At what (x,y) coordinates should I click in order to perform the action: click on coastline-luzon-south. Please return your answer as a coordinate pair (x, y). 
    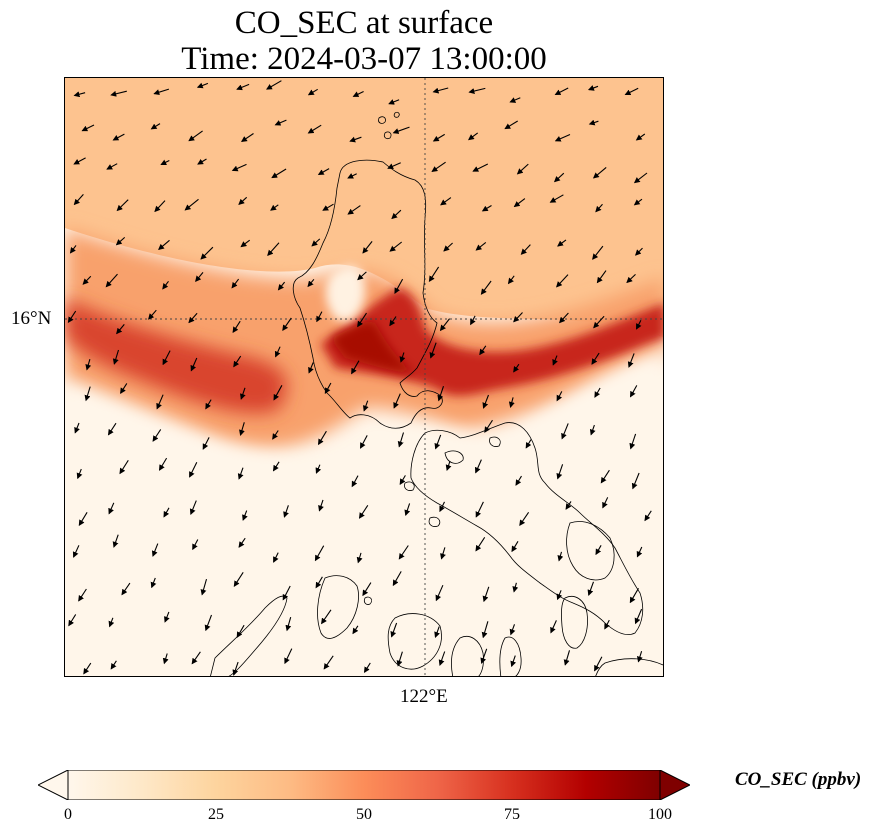
    Looking at the image, I should click on (527, 528).